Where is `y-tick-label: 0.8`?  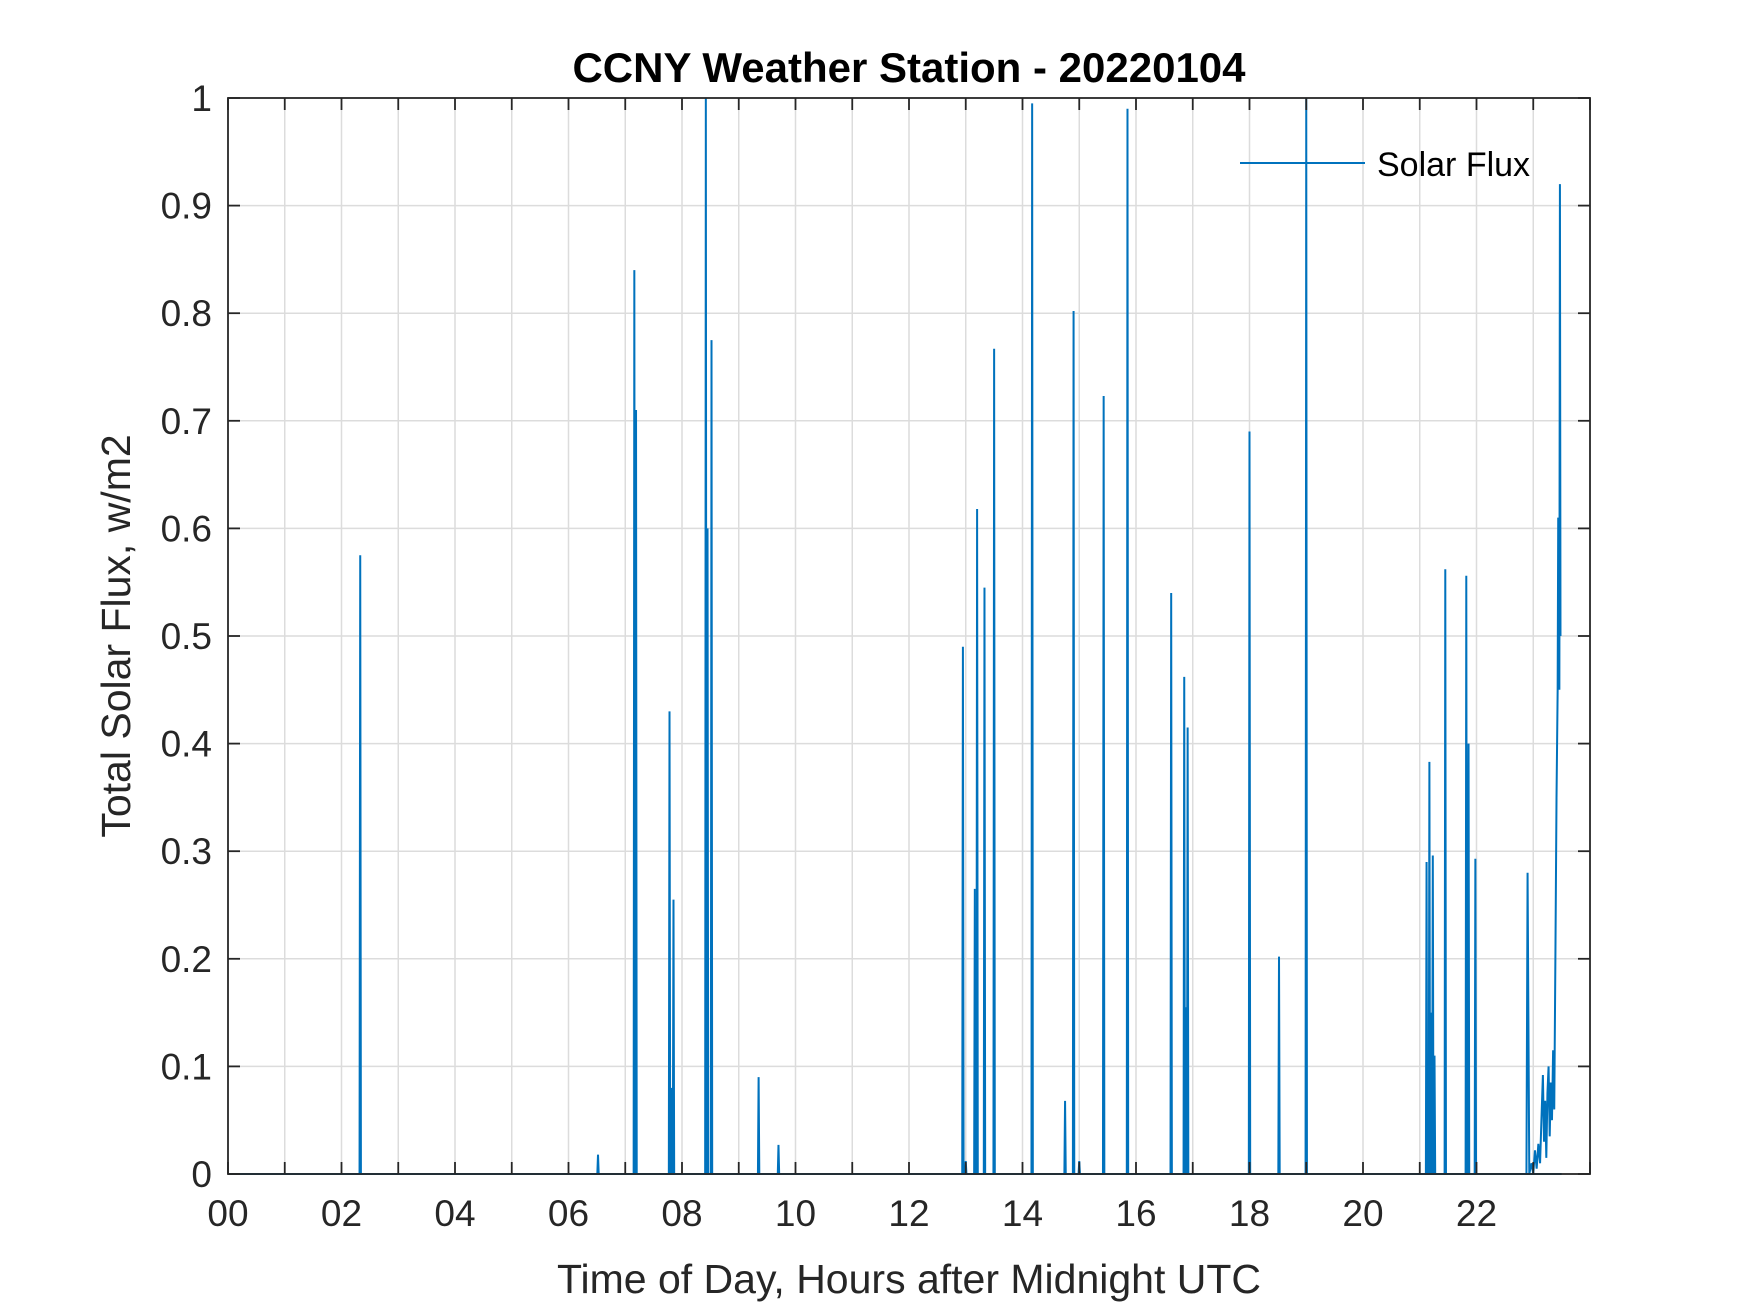
y-tick-label: 0.8 is located at coordinates (186, 313).